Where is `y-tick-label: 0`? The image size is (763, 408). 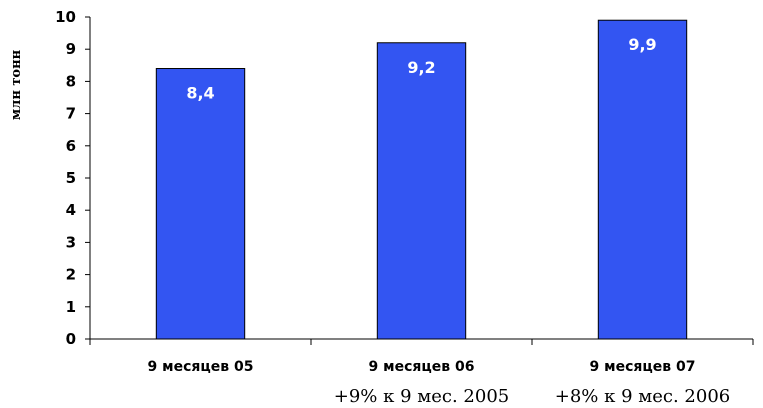 y-tick-label: 0 is located at coordinates (71, 339).